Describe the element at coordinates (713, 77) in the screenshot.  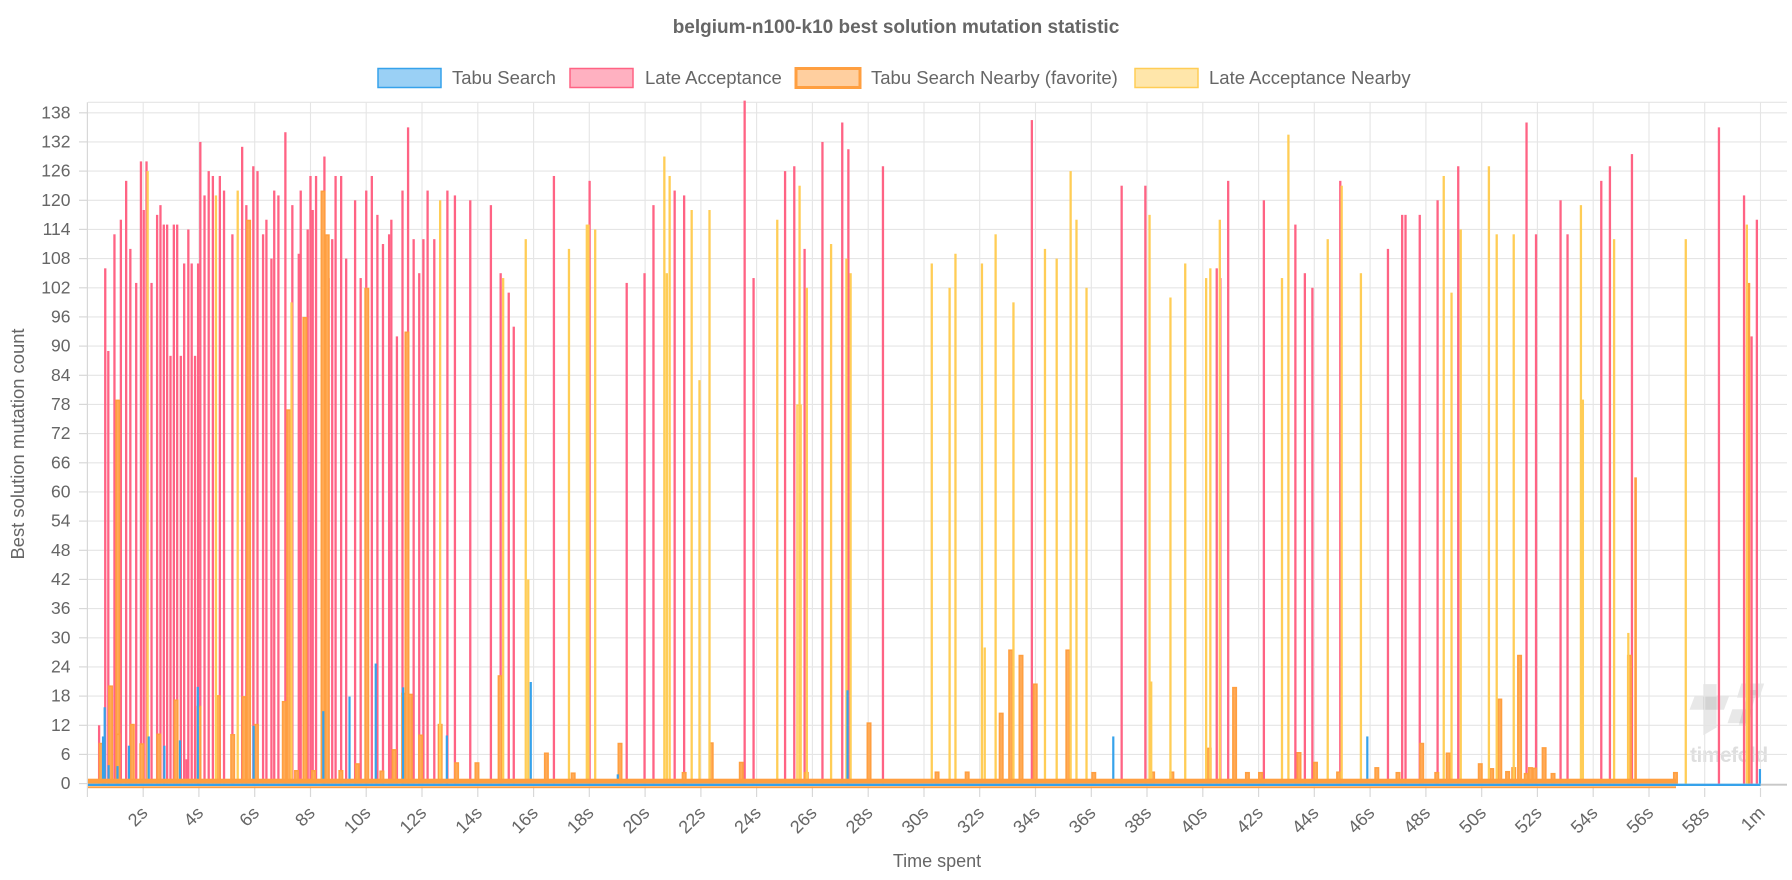
I see `svg-text: Late Acceptance` at that location.